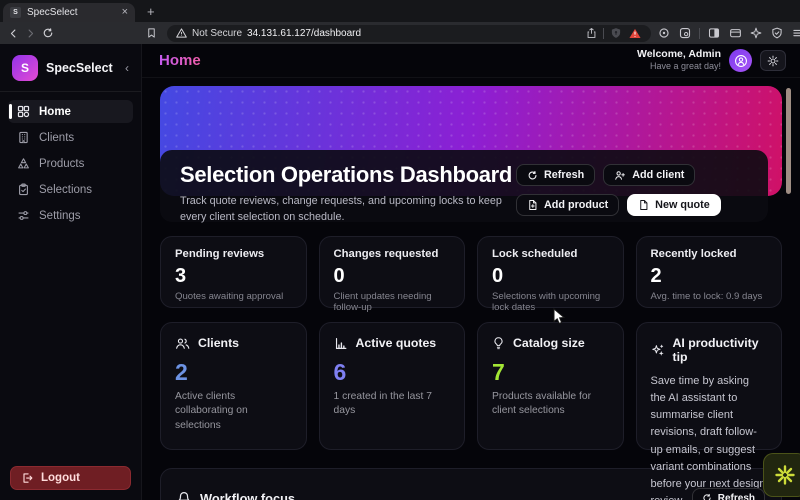 Image resolution: width=800 pixels, height=500 pixels. I want to click on file-icon, so click(644, 205).